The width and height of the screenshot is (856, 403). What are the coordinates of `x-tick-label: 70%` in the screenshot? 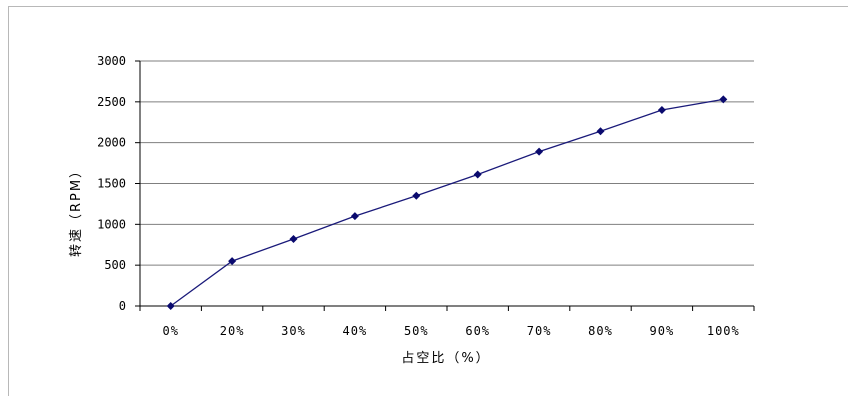 It's located at (539, 331).